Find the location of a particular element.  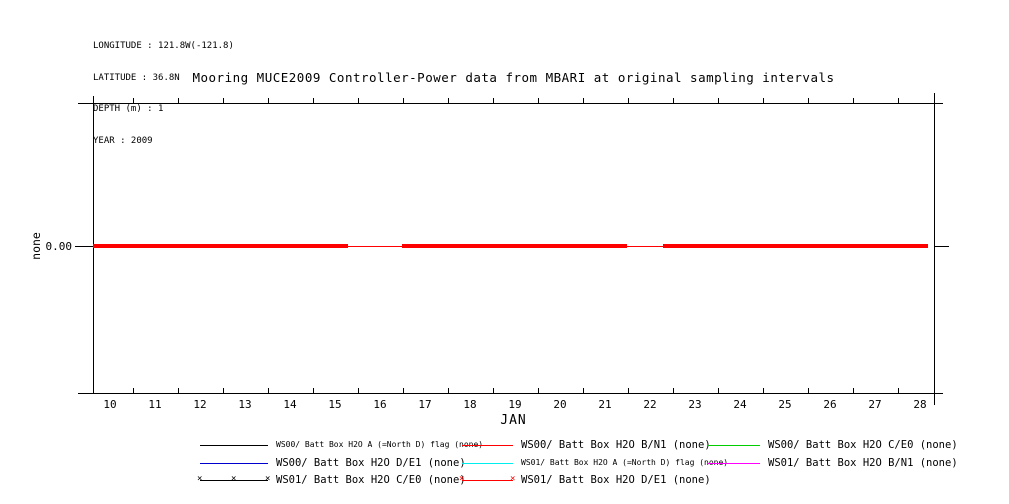

x-tick-label: 17 is located at coordinates (425, 404).